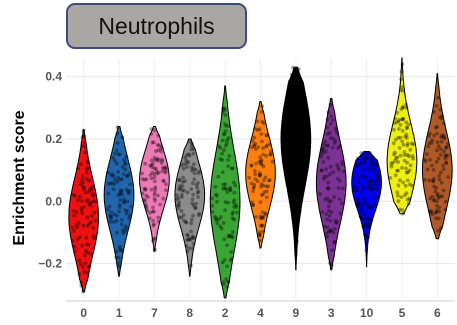  Describe the element at coordinates (402, 313) in the screenshot. I see `x-tick-label: 5` at that location.